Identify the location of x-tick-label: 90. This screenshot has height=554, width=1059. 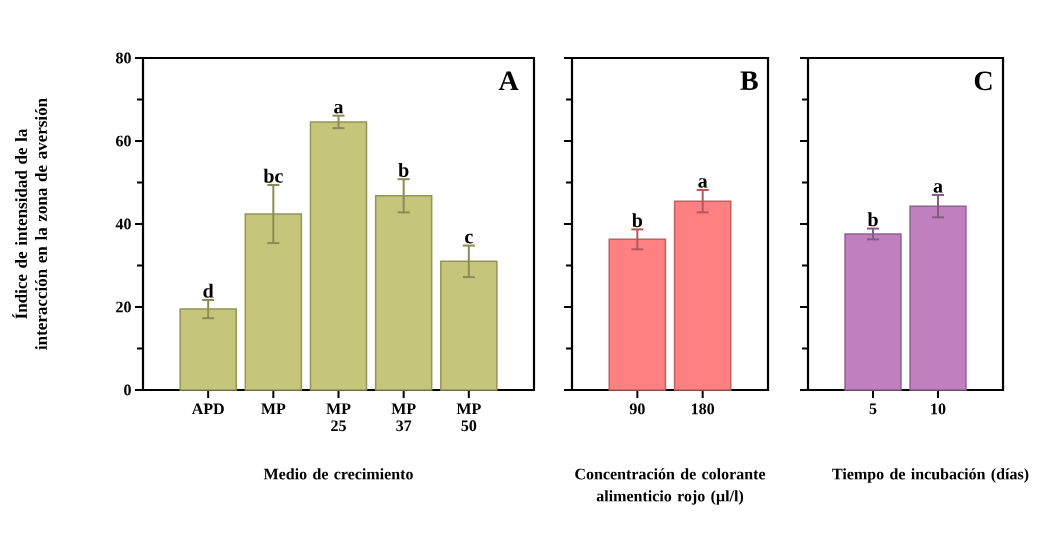
(637, 409).